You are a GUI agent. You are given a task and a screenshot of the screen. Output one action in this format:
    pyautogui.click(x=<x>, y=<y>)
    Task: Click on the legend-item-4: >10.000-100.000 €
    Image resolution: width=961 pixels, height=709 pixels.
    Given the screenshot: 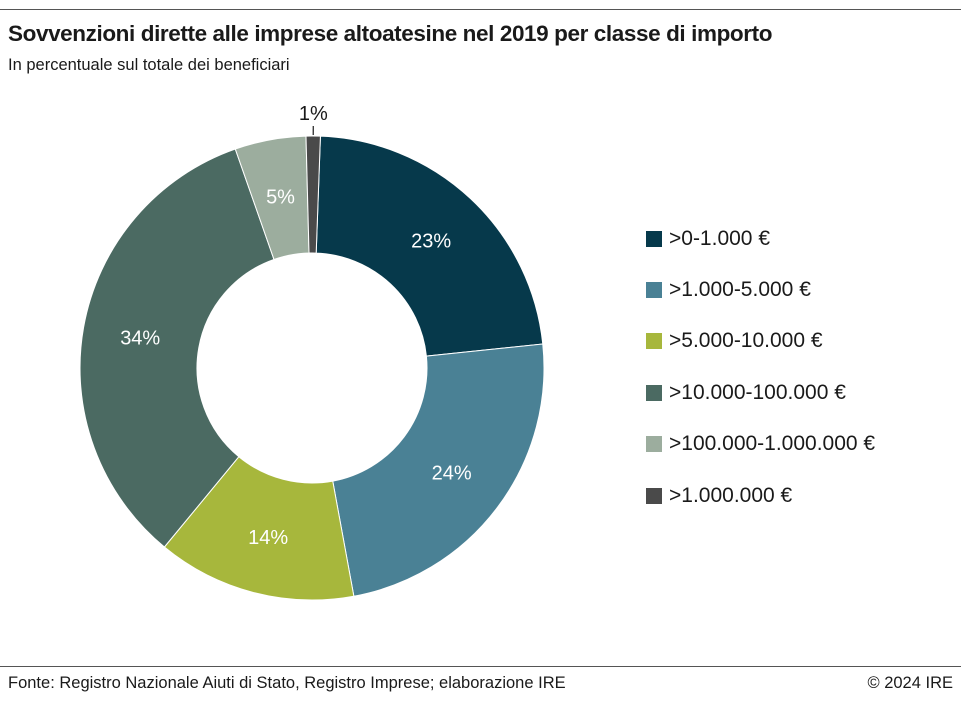 What is the action you would take?
    pyautogui.click(x=760, y=392)
    